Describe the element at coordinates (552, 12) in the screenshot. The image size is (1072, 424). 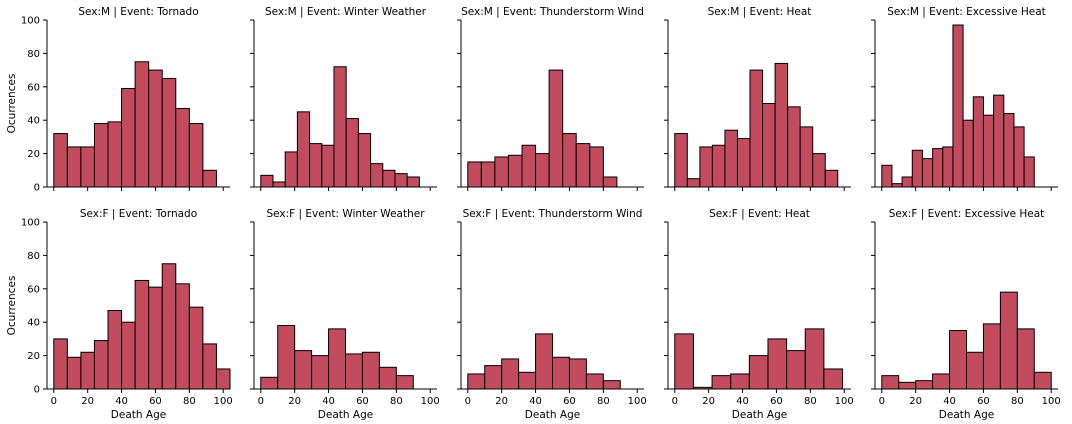
I see `panel-title: Sex:M | Event: Thunderstorm Wind` at that location.